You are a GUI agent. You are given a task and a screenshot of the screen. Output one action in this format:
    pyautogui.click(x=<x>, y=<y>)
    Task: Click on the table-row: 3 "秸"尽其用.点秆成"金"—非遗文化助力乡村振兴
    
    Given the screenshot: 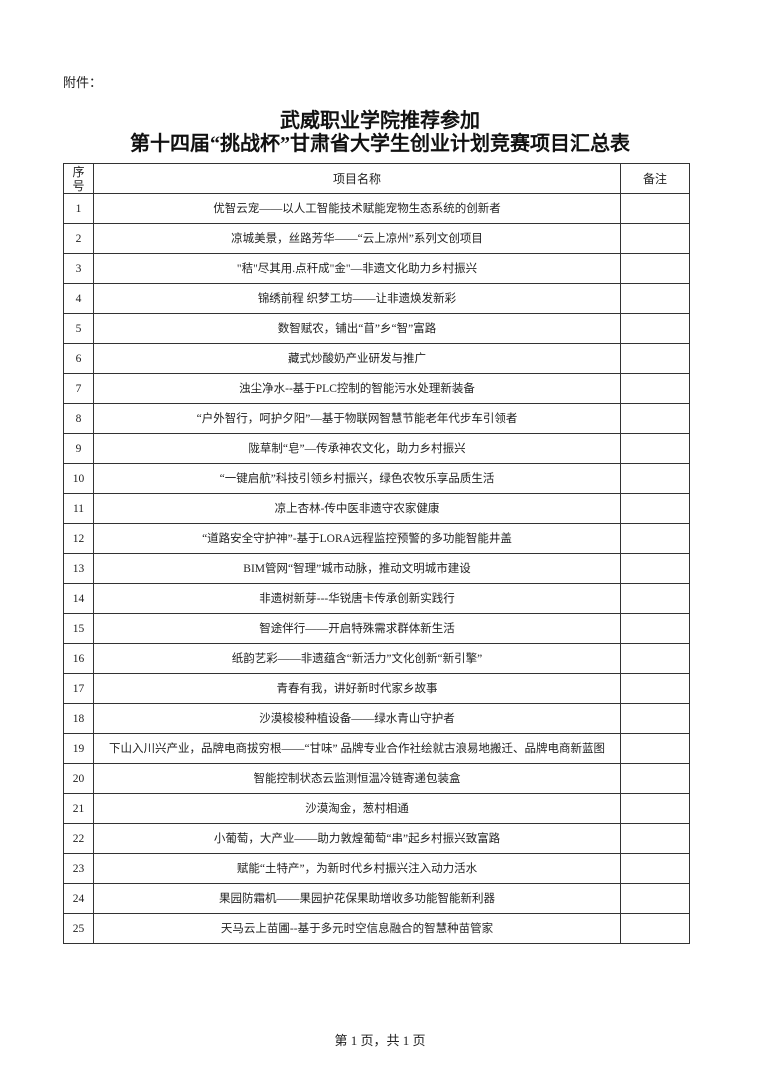 What is the action you would take?
    pyautogui.click(x=376, y=268)
    